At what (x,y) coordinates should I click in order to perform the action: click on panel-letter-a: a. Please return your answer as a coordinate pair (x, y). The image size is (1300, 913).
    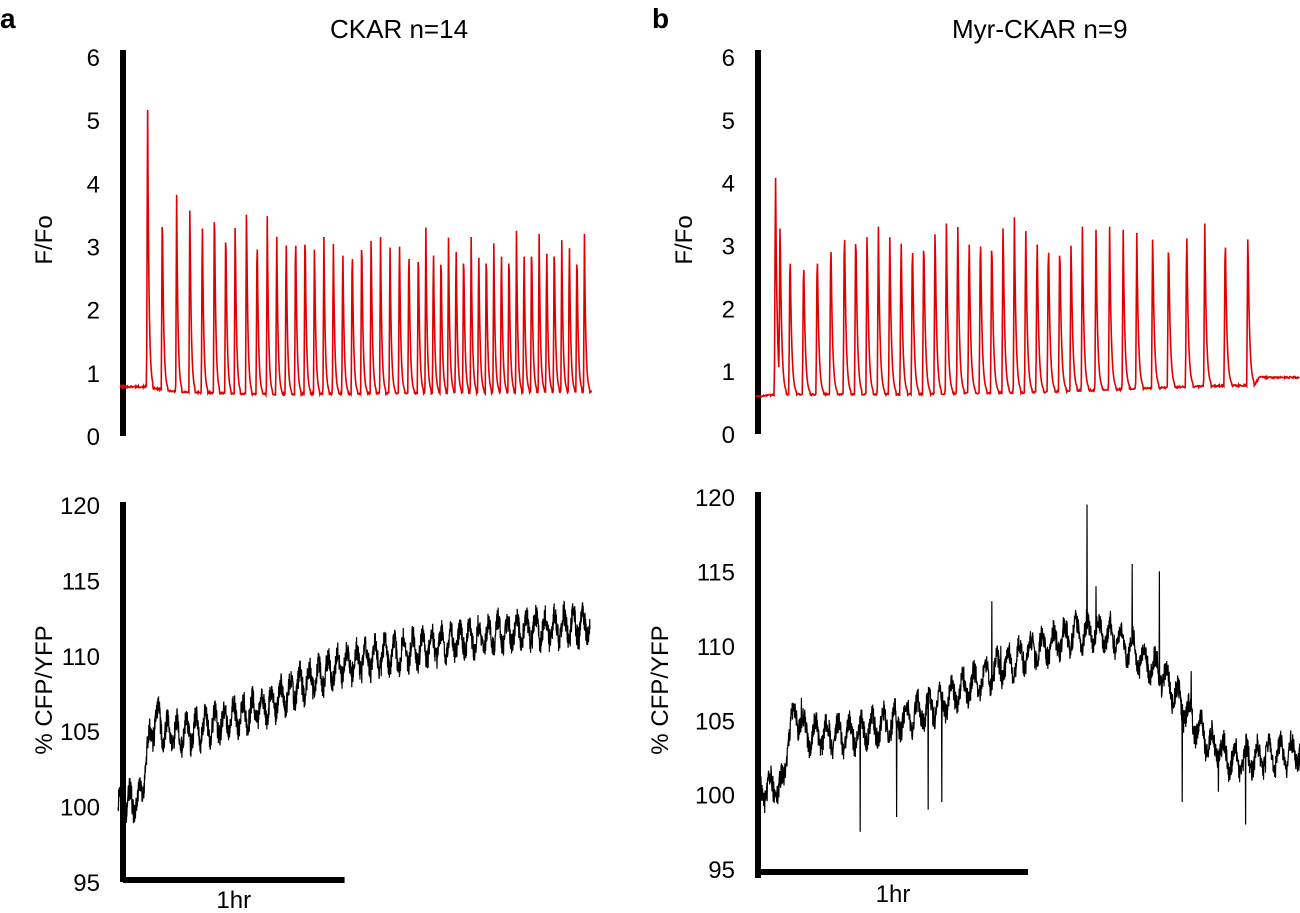
    Looking at the image, I should click on (8, 18).